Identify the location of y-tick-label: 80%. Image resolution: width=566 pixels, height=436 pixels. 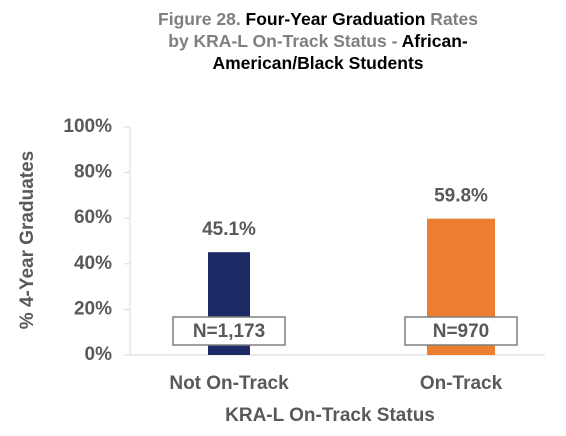
(93, 172).